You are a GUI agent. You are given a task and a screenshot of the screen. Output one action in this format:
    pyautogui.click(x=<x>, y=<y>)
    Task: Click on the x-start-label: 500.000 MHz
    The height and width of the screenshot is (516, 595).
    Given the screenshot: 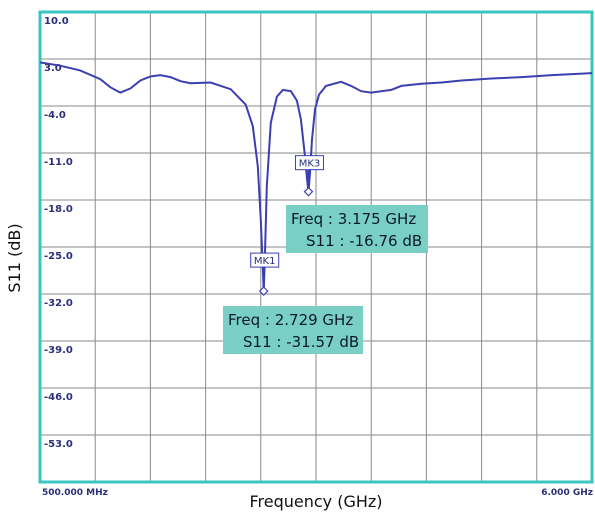 What is the action you would take?
    pyautogui.click(x=75, y=493)
    